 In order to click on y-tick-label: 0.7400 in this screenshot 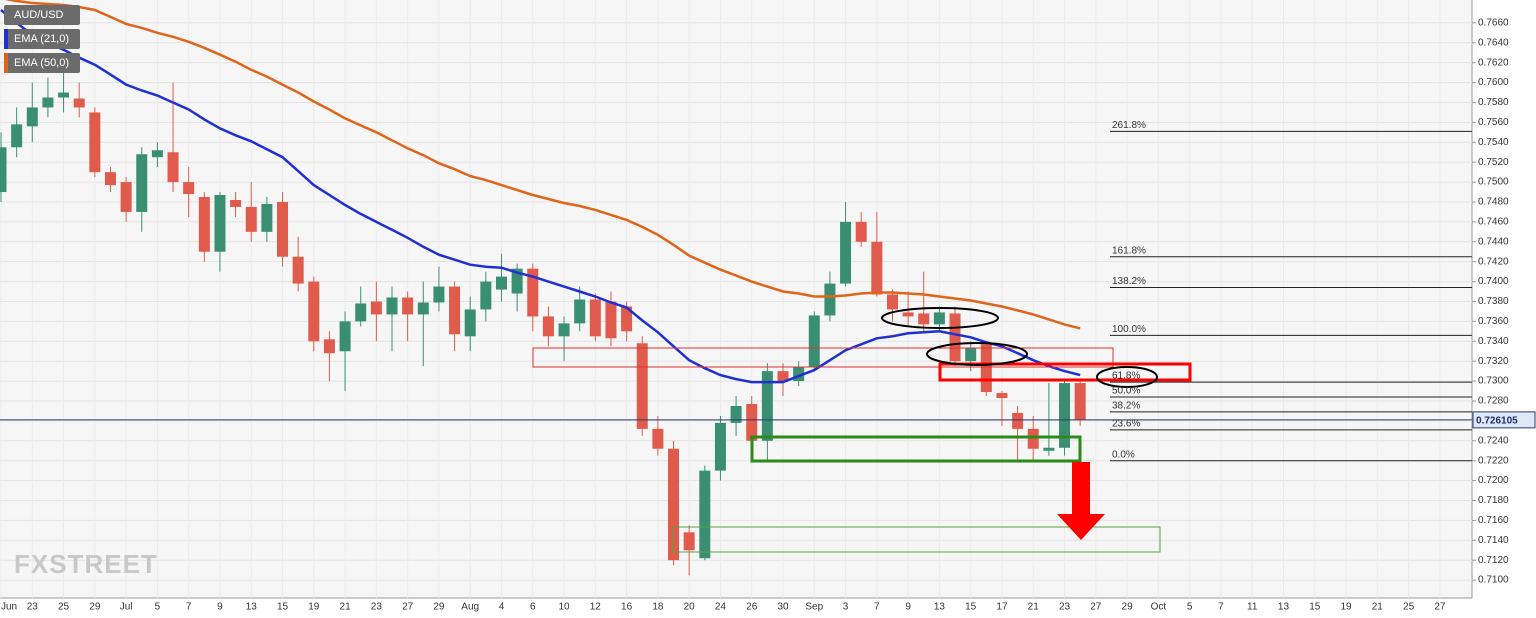, I will do `click(1493, 281)`.